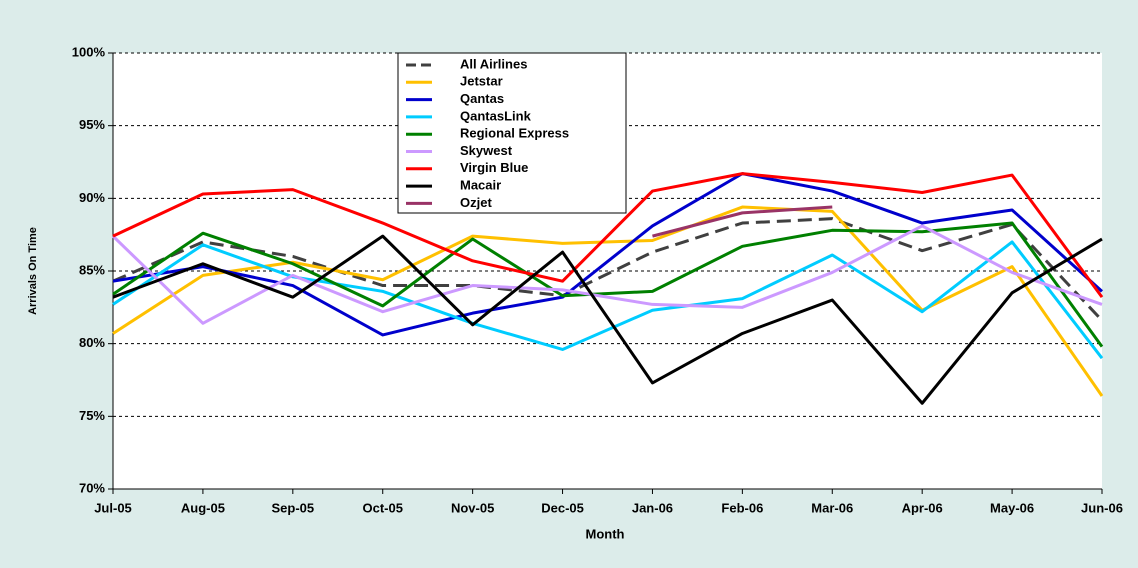 The height and width of the screenshot is (568, 1138). I want to click on x-axis-label: Month, so click(605, 533).